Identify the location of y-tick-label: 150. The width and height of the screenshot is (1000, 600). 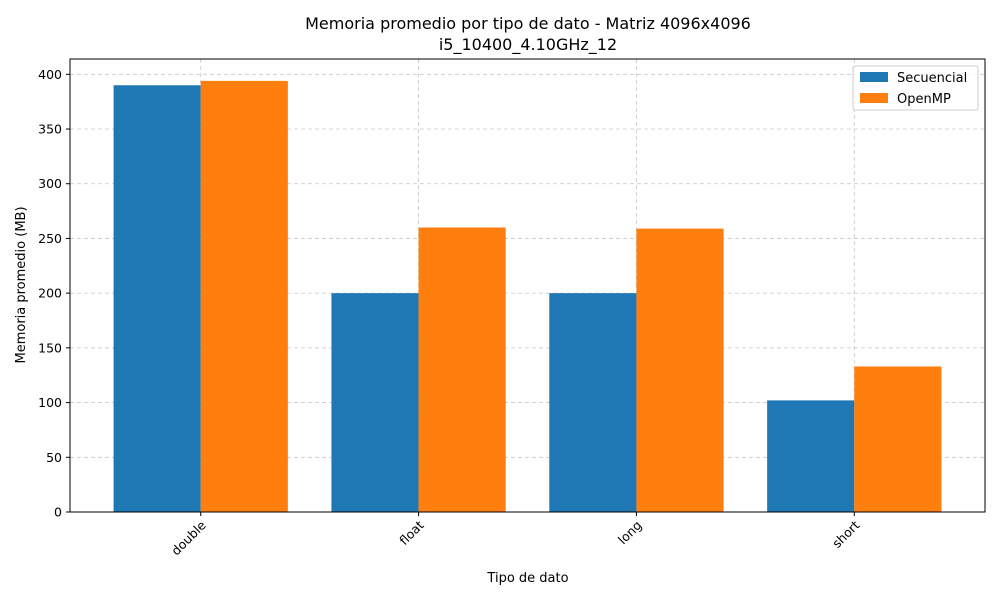
(50, 347).